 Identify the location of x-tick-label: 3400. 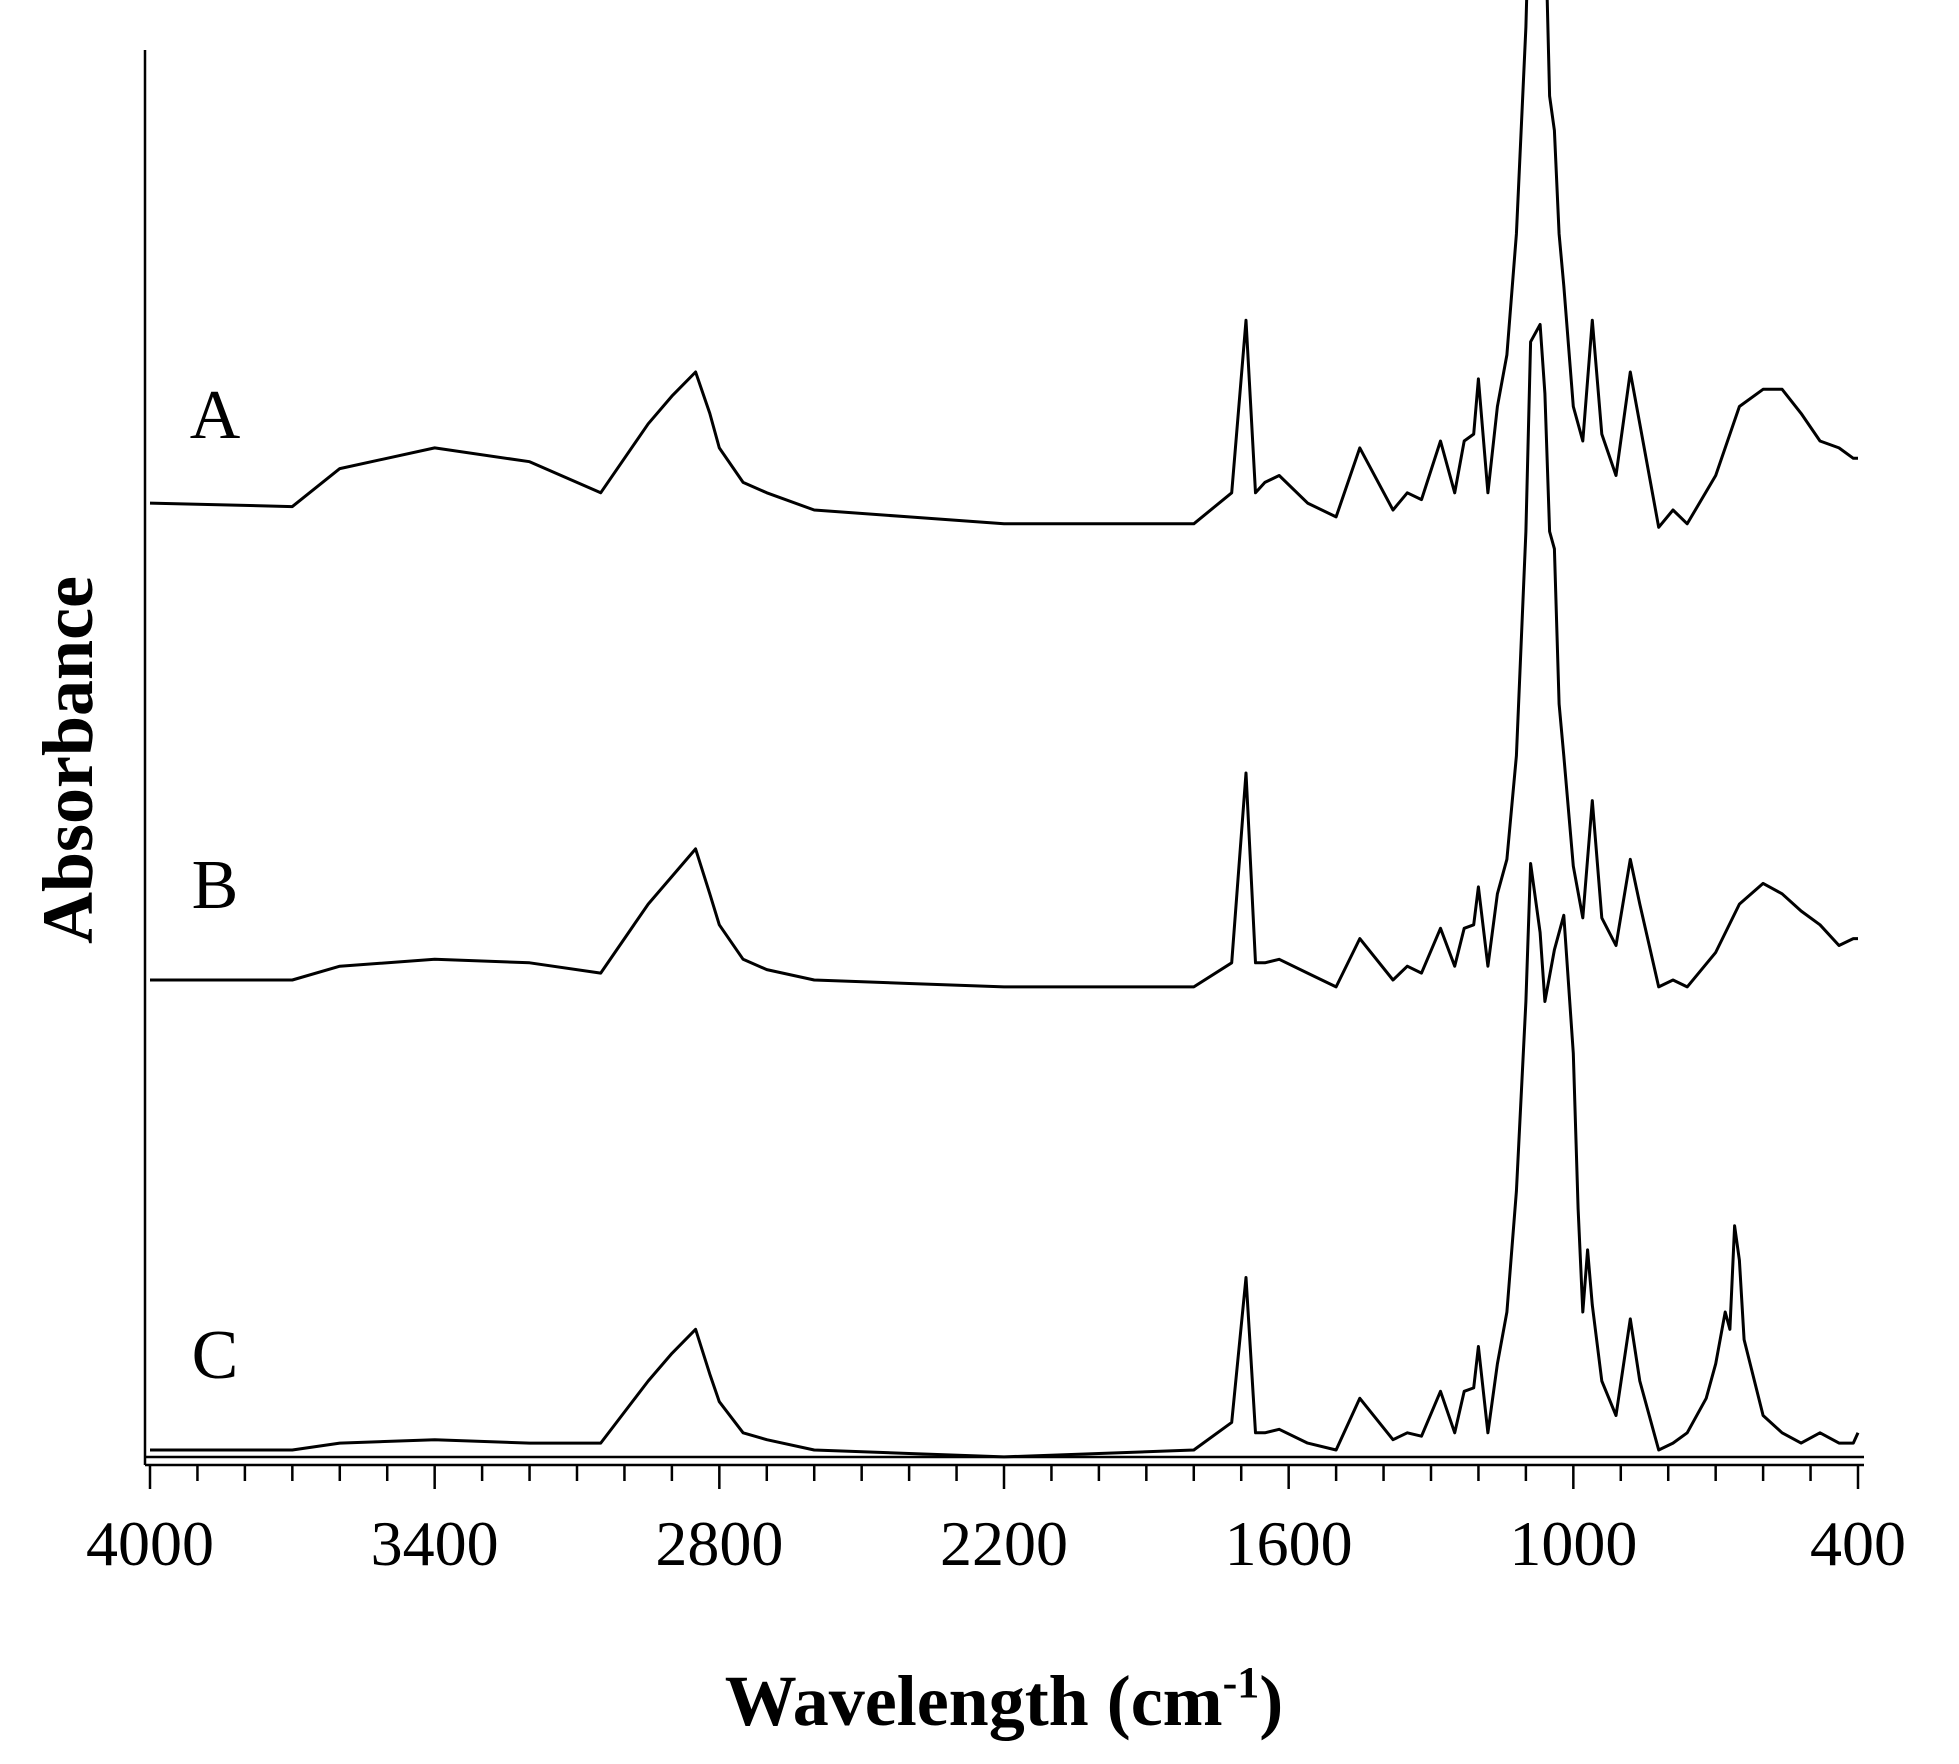
(435, 1543).